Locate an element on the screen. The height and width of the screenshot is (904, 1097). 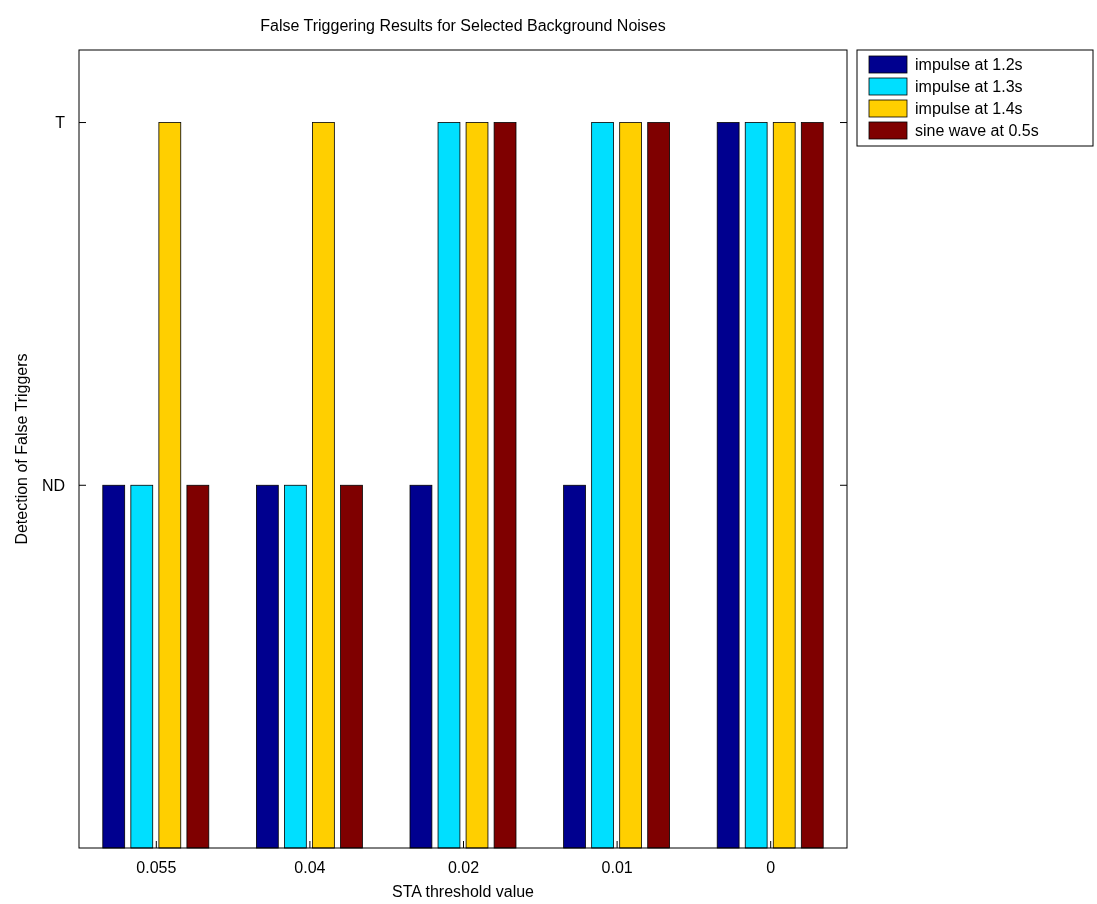
legend-label: impulse at 1.2s is located at coordinates (969, 64).